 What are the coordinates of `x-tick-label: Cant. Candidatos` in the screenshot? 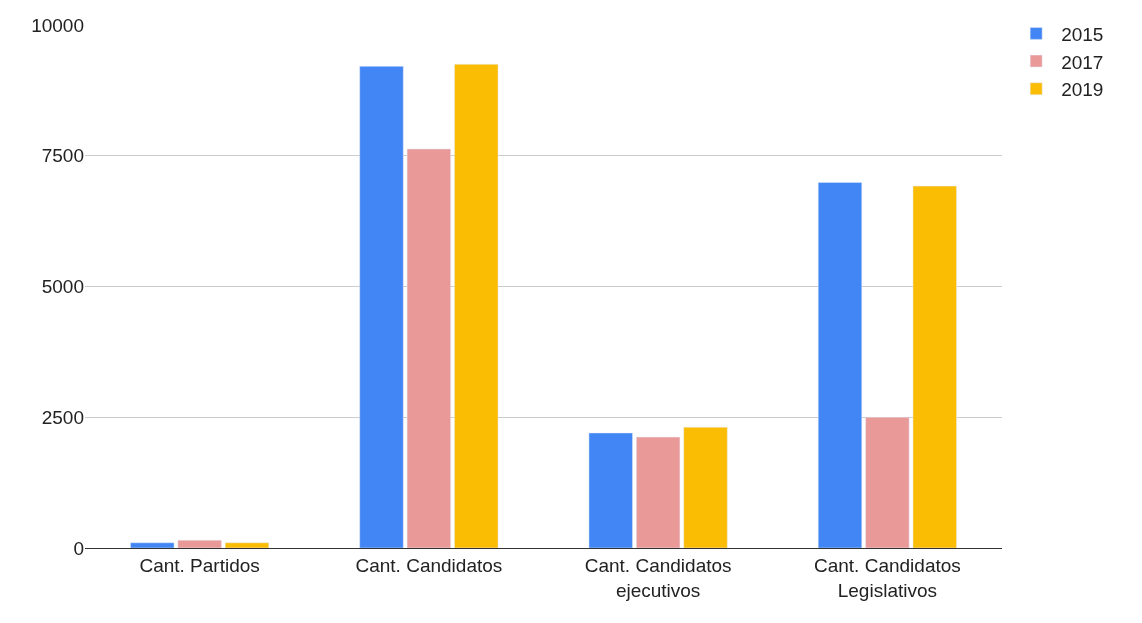 It's located at (429, 565).